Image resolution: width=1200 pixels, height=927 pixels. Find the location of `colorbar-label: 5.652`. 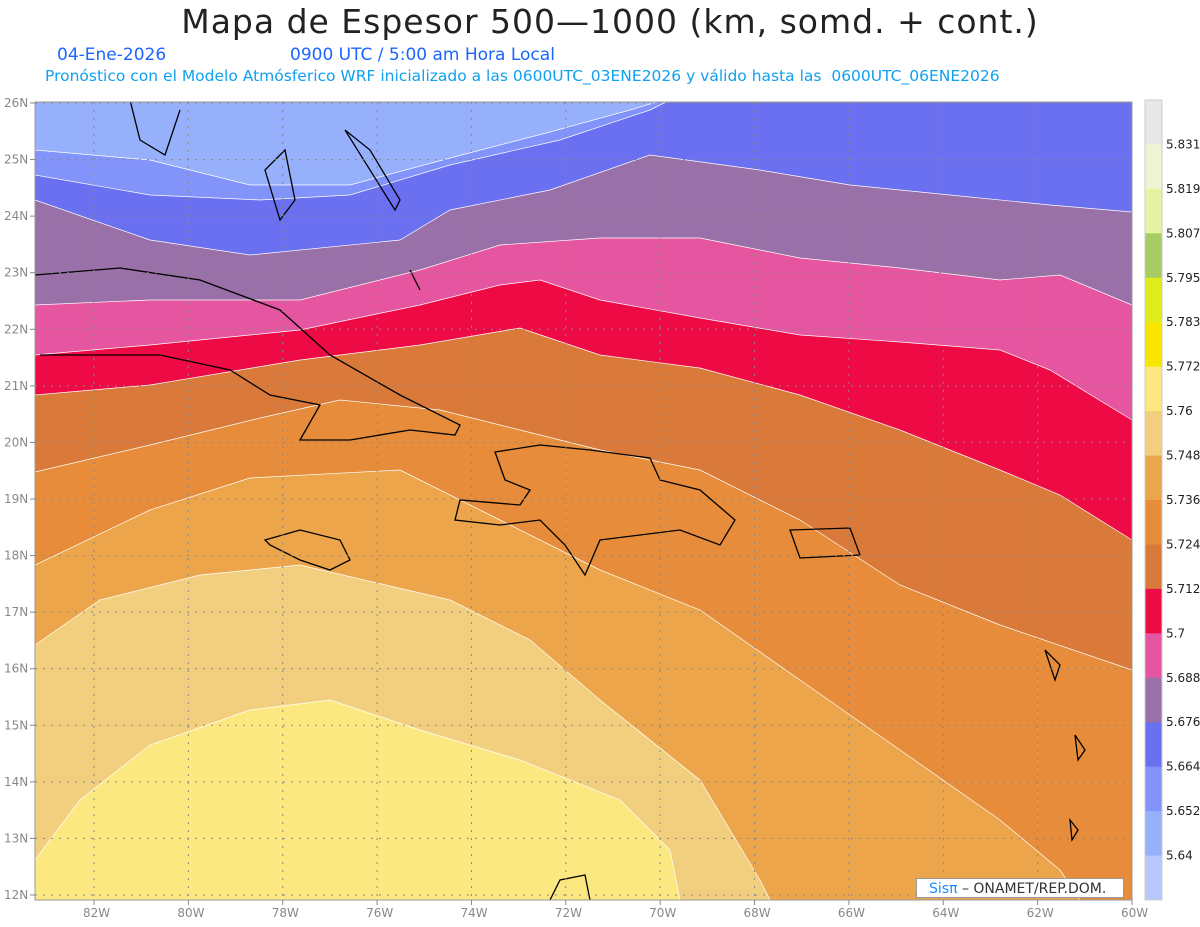

colorbar-label: 5.652 is located at coordinates (1183, 811).